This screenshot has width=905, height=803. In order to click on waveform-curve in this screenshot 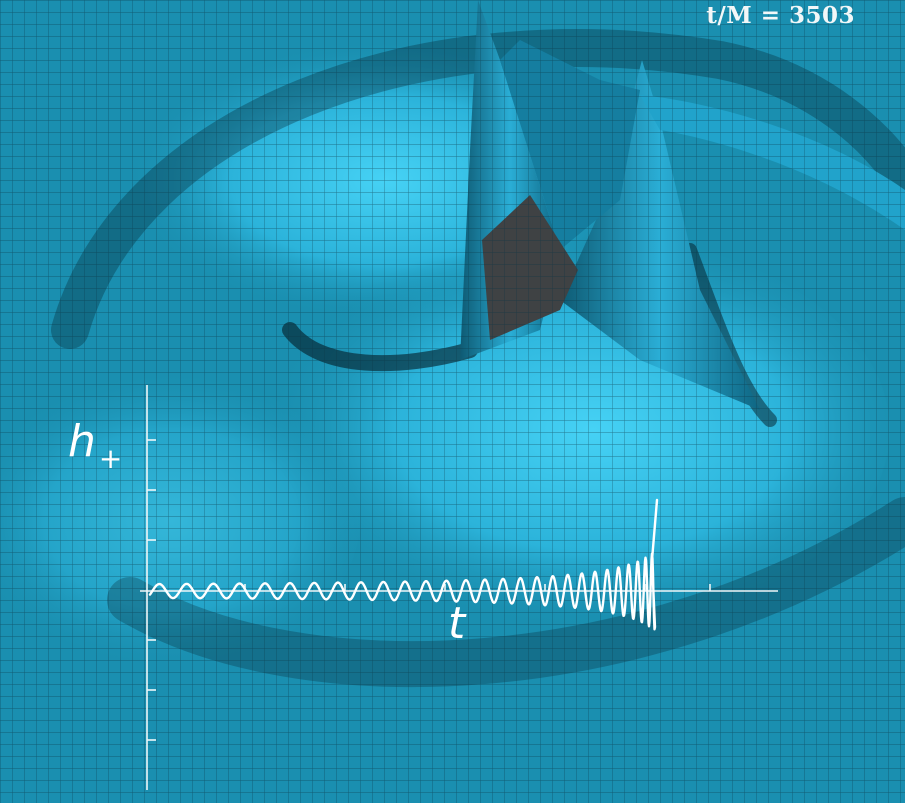, I will do `click(403, 564)`.